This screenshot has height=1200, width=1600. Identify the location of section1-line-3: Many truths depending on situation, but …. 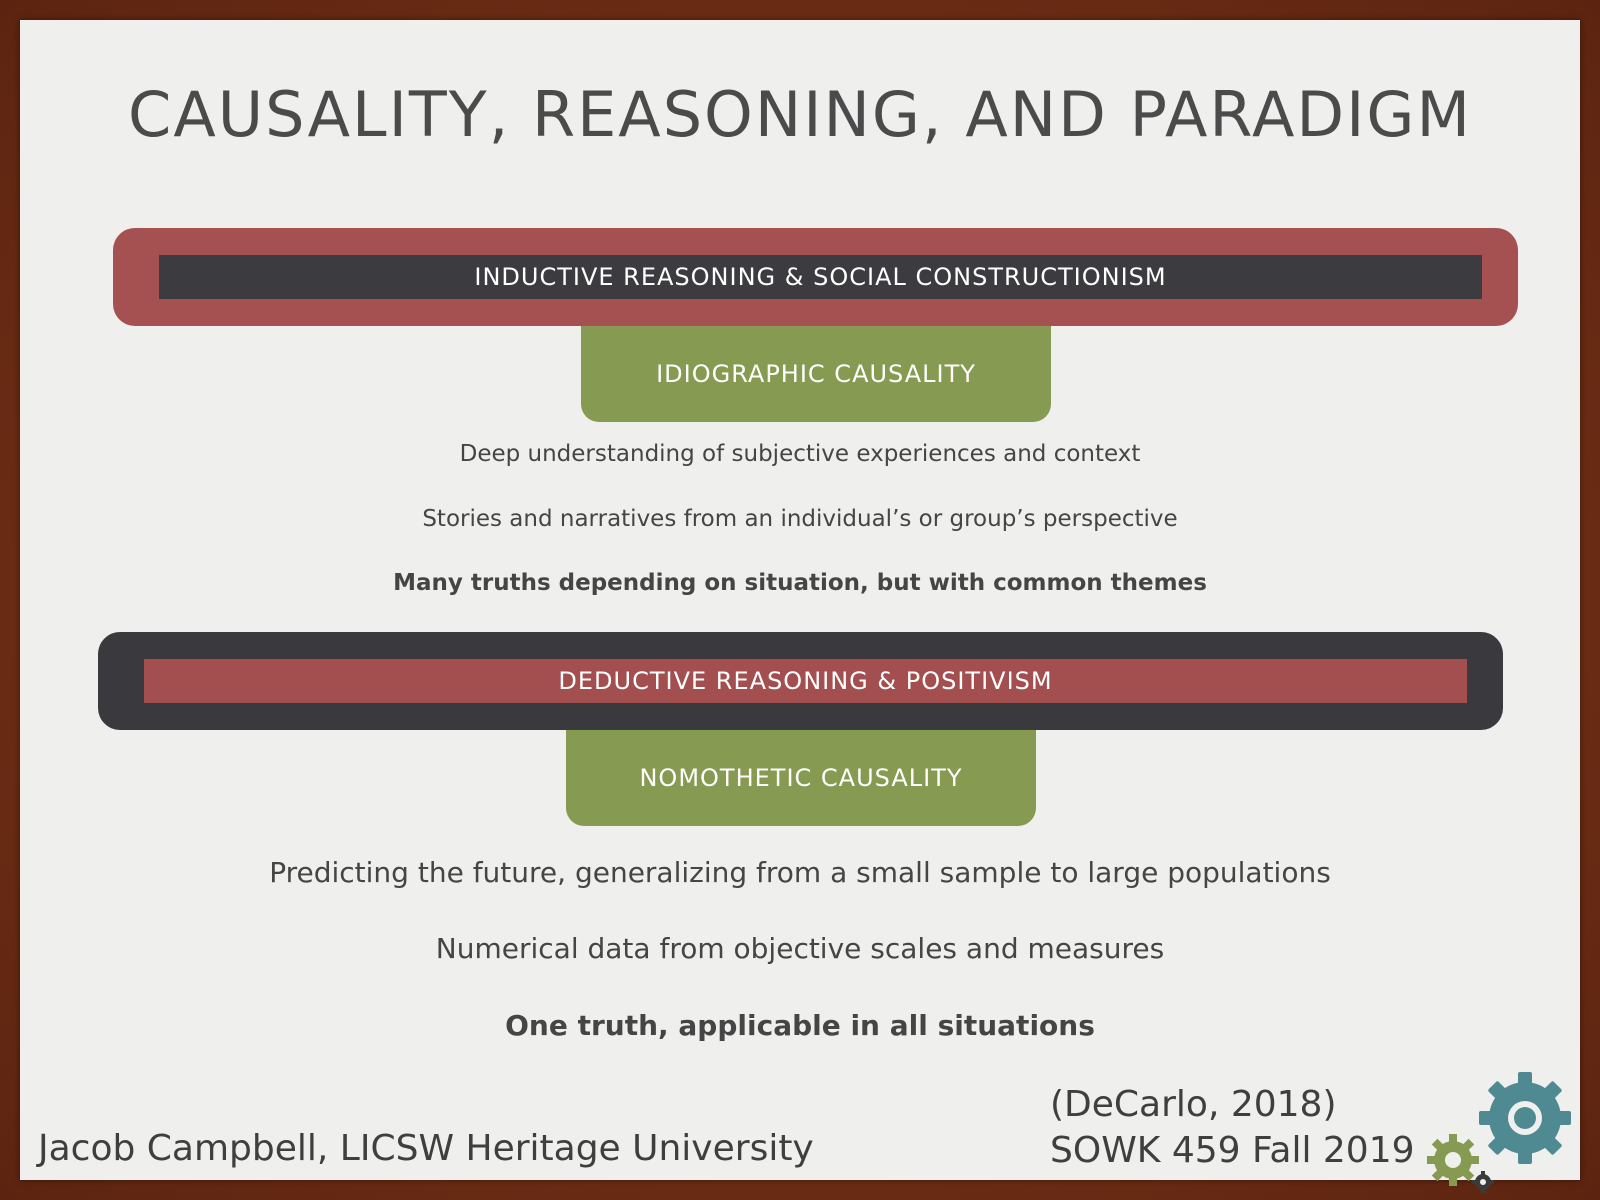
(800, 583).